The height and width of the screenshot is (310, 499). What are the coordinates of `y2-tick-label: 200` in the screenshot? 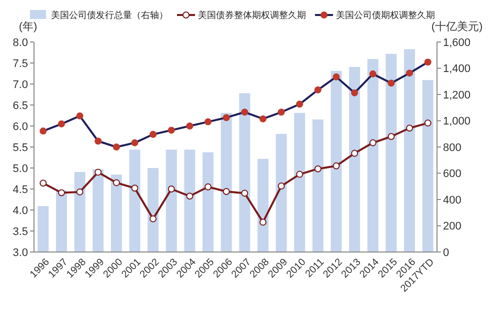 It's located at (452, 226).